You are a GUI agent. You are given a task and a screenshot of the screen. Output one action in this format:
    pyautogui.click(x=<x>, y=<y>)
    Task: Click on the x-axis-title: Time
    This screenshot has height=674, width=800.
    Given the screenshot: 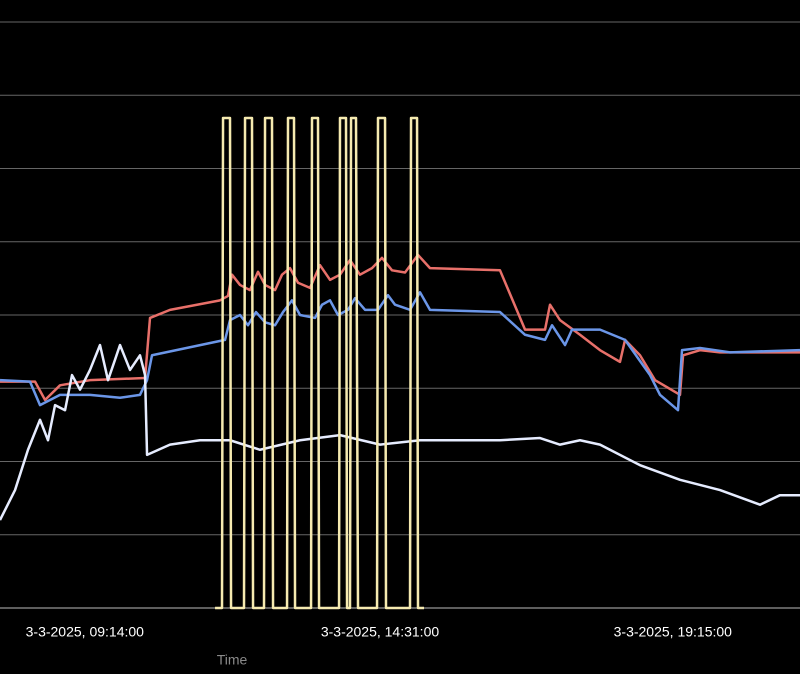 What is the action you would take?
    pyautogui.click(x=232, y=660)
    